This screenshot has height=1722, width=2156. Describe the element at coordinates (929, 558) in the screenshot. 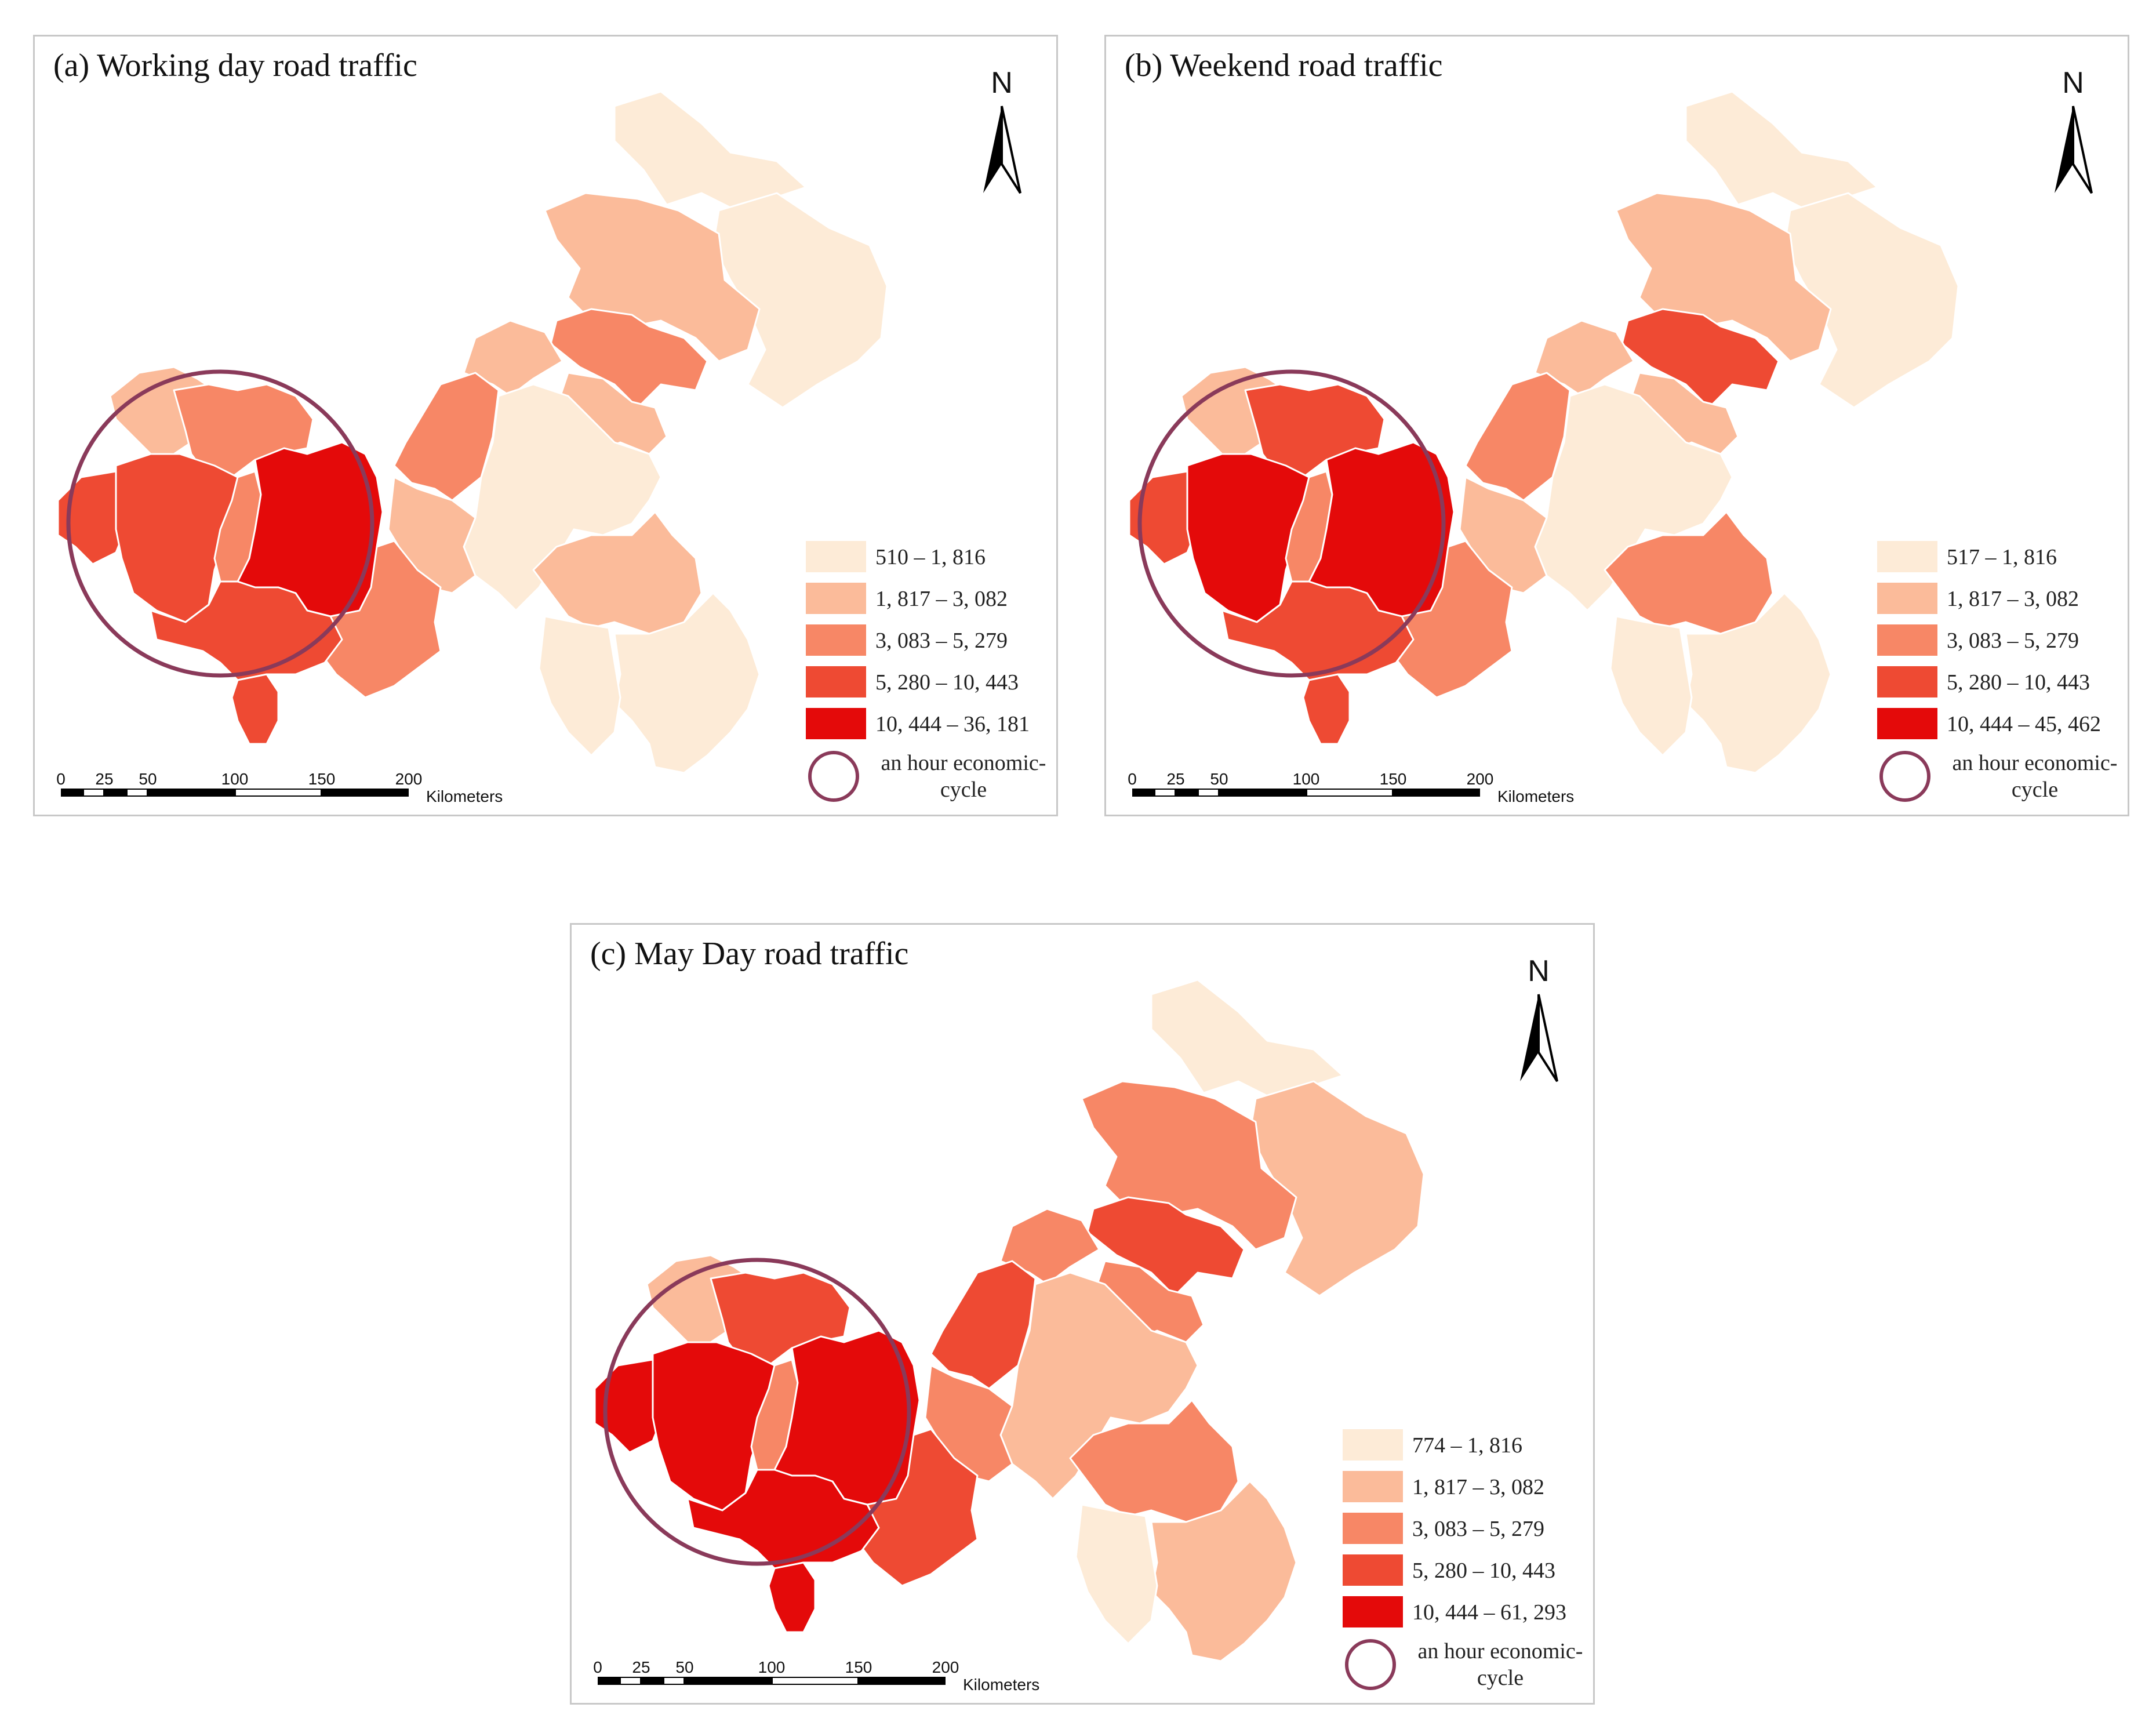

I see `legend-item: 510 – 1, 816` at that location.